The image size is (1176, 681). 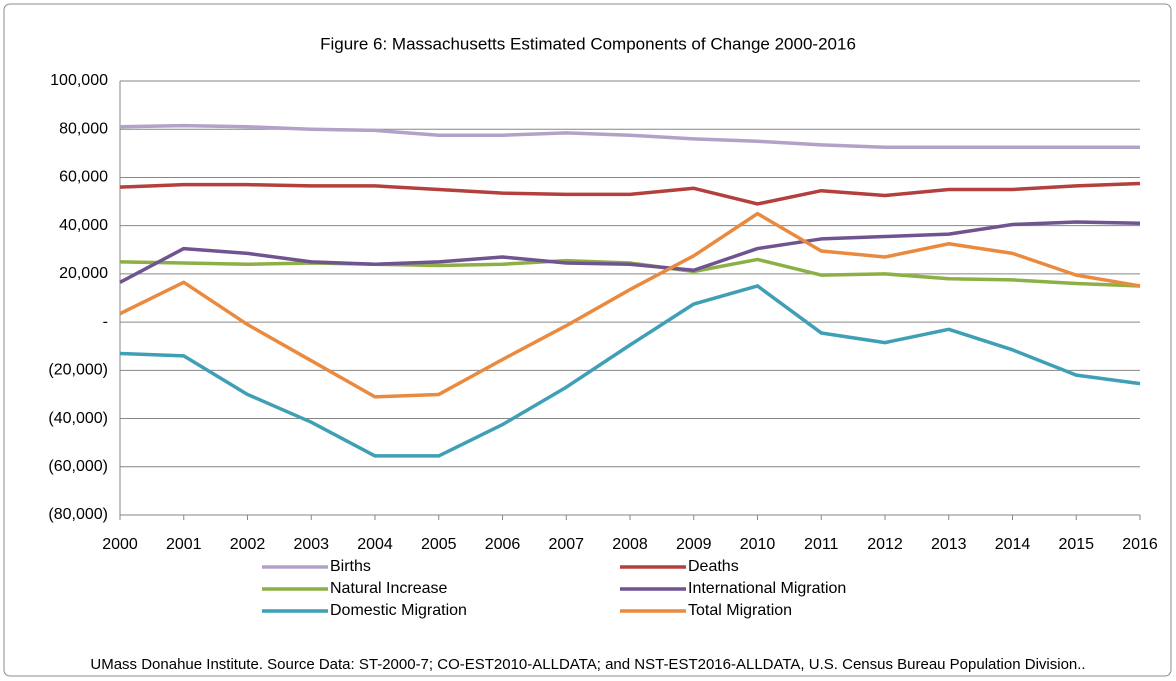 I want to click on x-tick-label: 2004, so click(x=375, y=544).